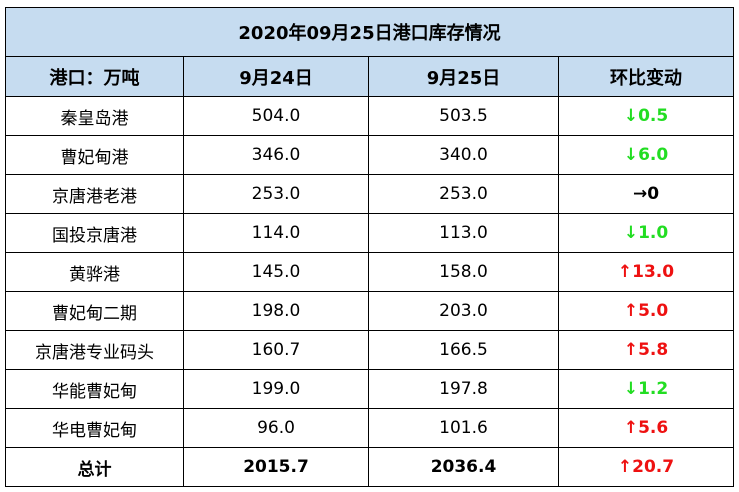 This screenshot has height=492, width=739. I want to click on cell: 2015.7, so click(276, 467).